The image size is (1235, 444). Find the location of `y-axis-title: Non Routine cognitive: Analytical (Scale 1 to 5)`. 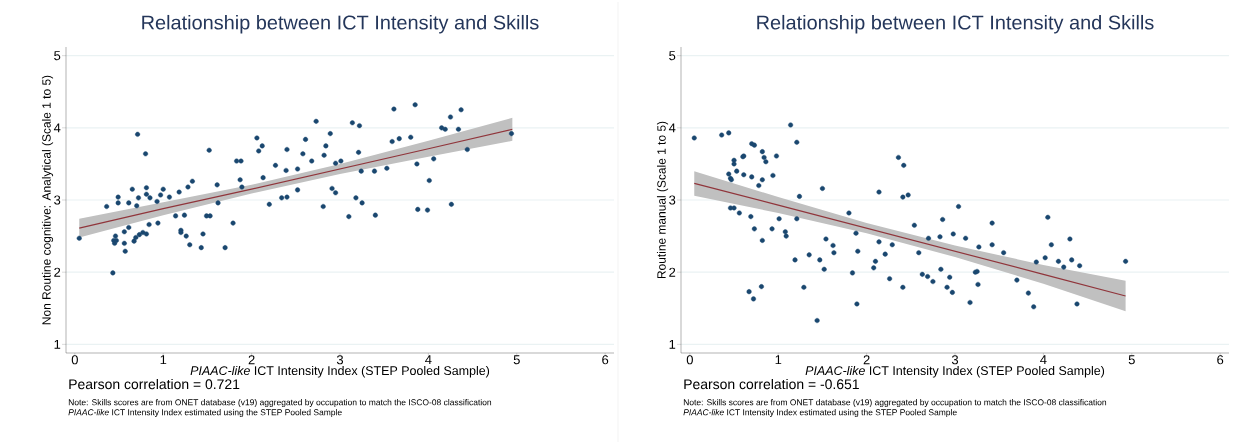

y-axis-title: Non Routine cognitive: Analytical (Scale 1 to 5) is located at coordinates (47, 200).